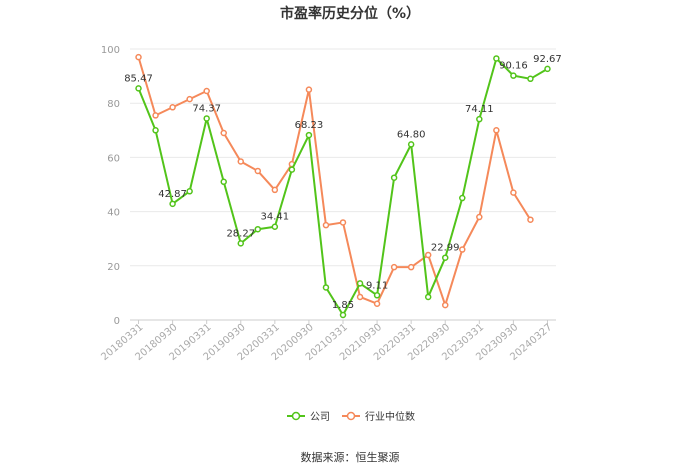  What do you see at coordinates (343, 305) in the screenshot?
I see `data-label: 1.85` at bounding box center [343, 305].